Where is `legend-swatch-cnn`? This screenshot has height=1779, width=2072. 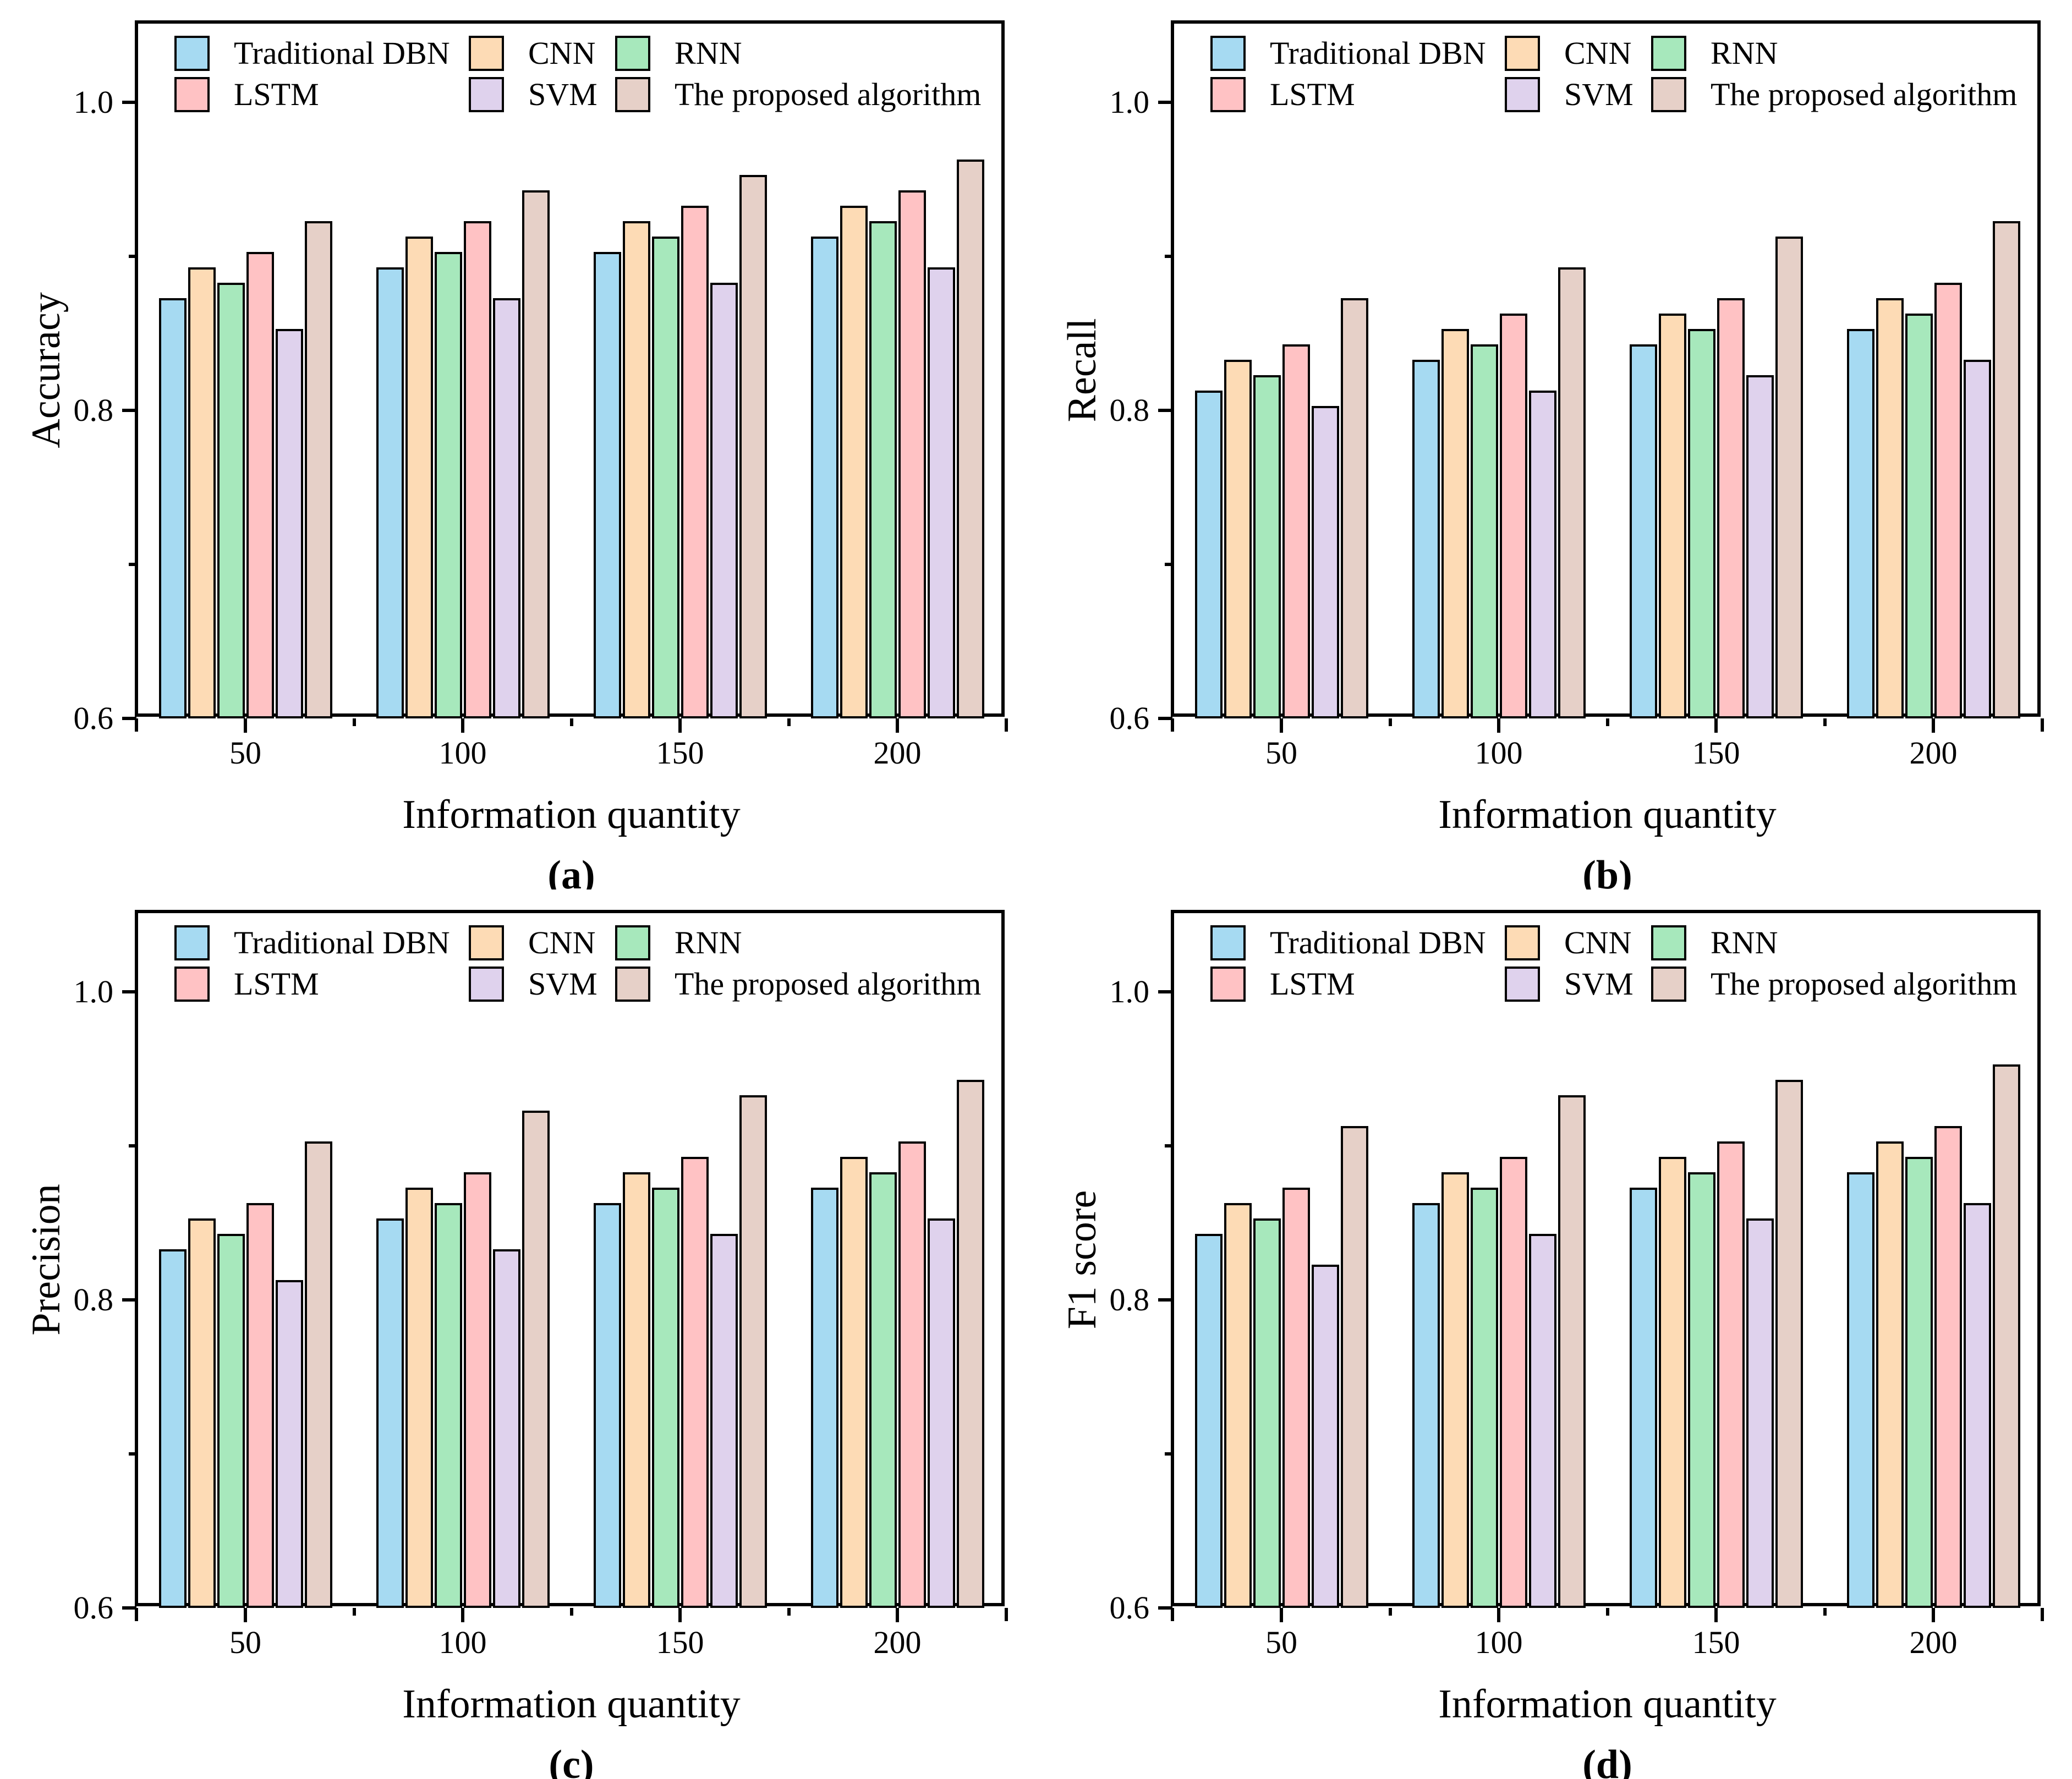 legend-swatch-cnn is located at coordinates (1522, 53).